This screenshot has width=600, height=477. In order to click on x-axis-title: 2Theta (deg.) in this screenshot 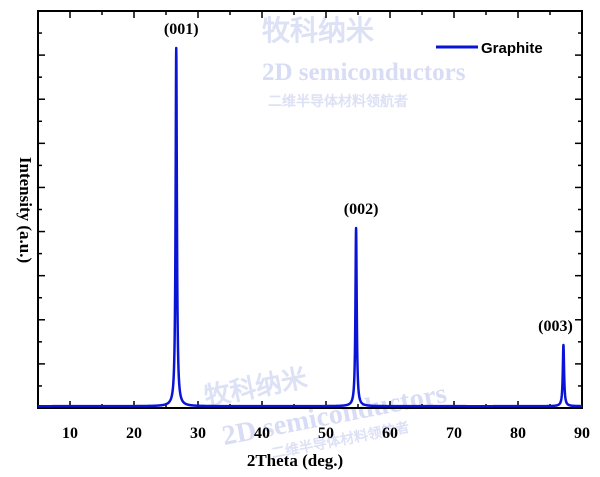, I will do `click(295, 460)`.